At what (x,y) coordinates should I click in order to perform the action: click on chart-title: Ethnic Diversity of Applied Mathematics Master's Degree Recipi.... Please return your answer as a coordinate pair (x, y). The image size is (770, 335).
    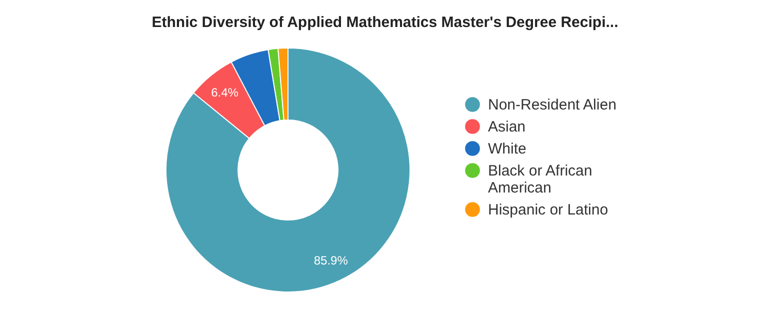
    Looking at the image, I should click on (385, 22).